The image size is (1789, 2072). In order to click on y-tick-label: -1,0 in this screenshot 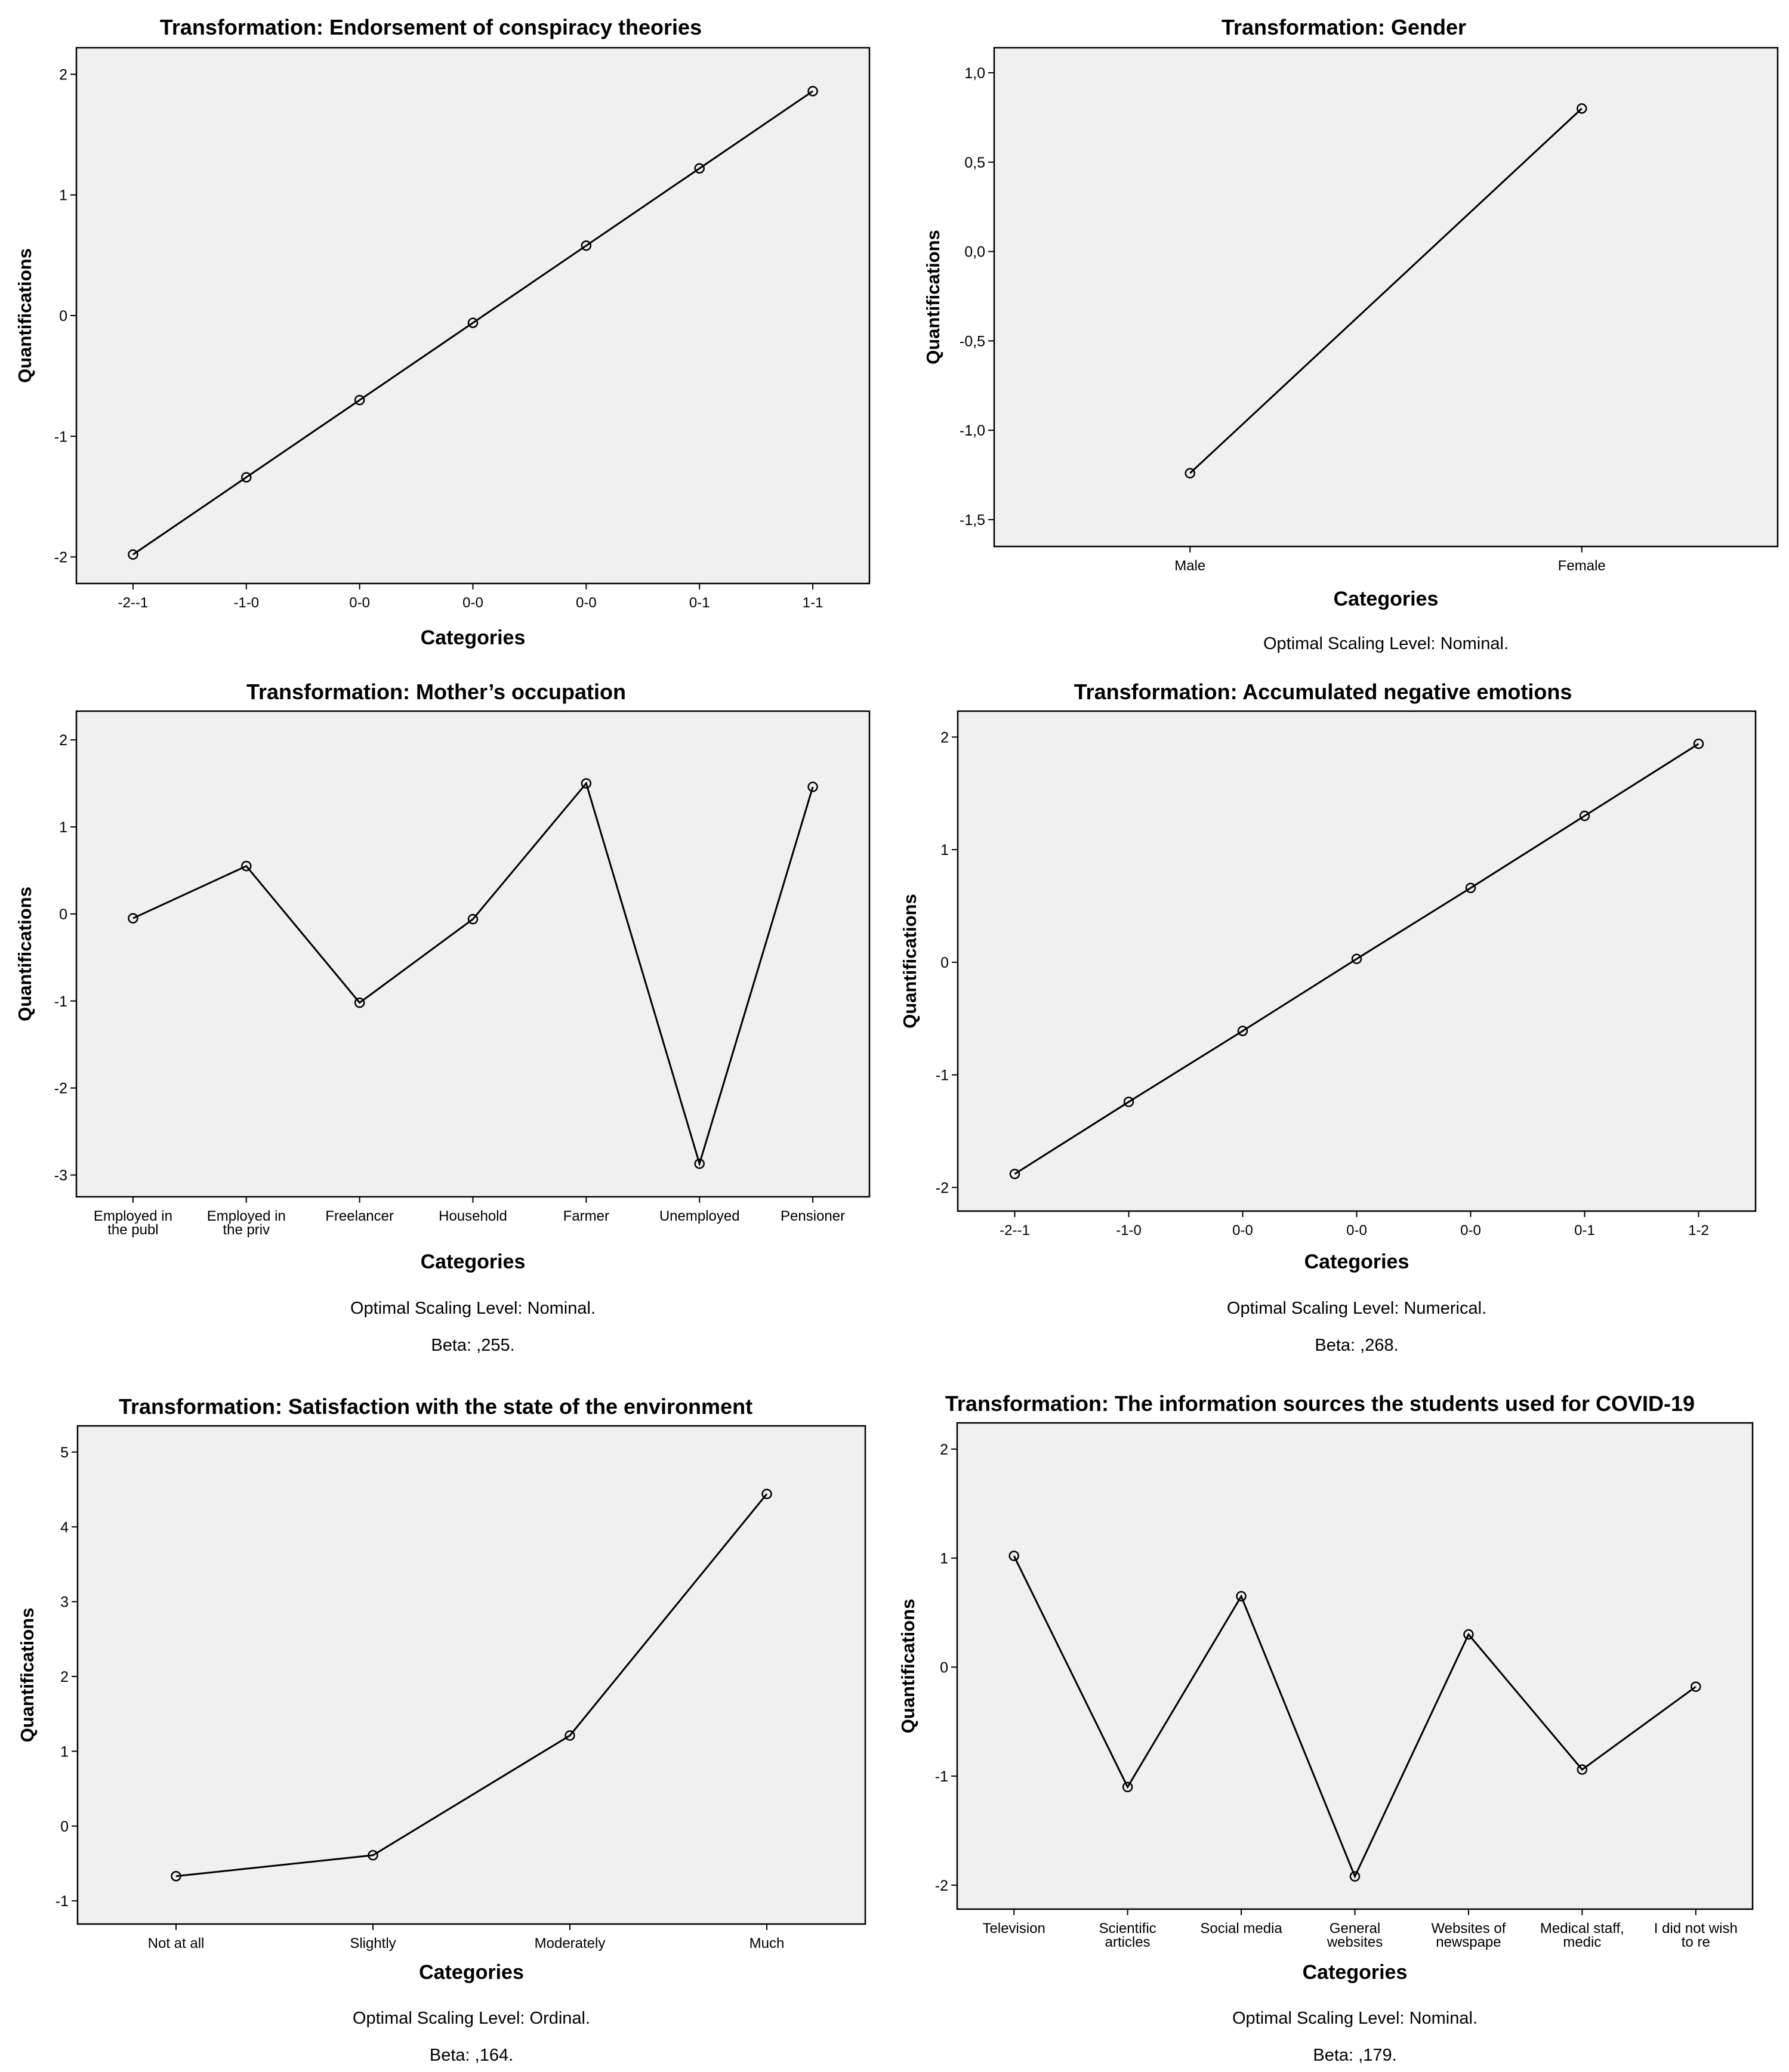, I will do `click(972, 430)`.